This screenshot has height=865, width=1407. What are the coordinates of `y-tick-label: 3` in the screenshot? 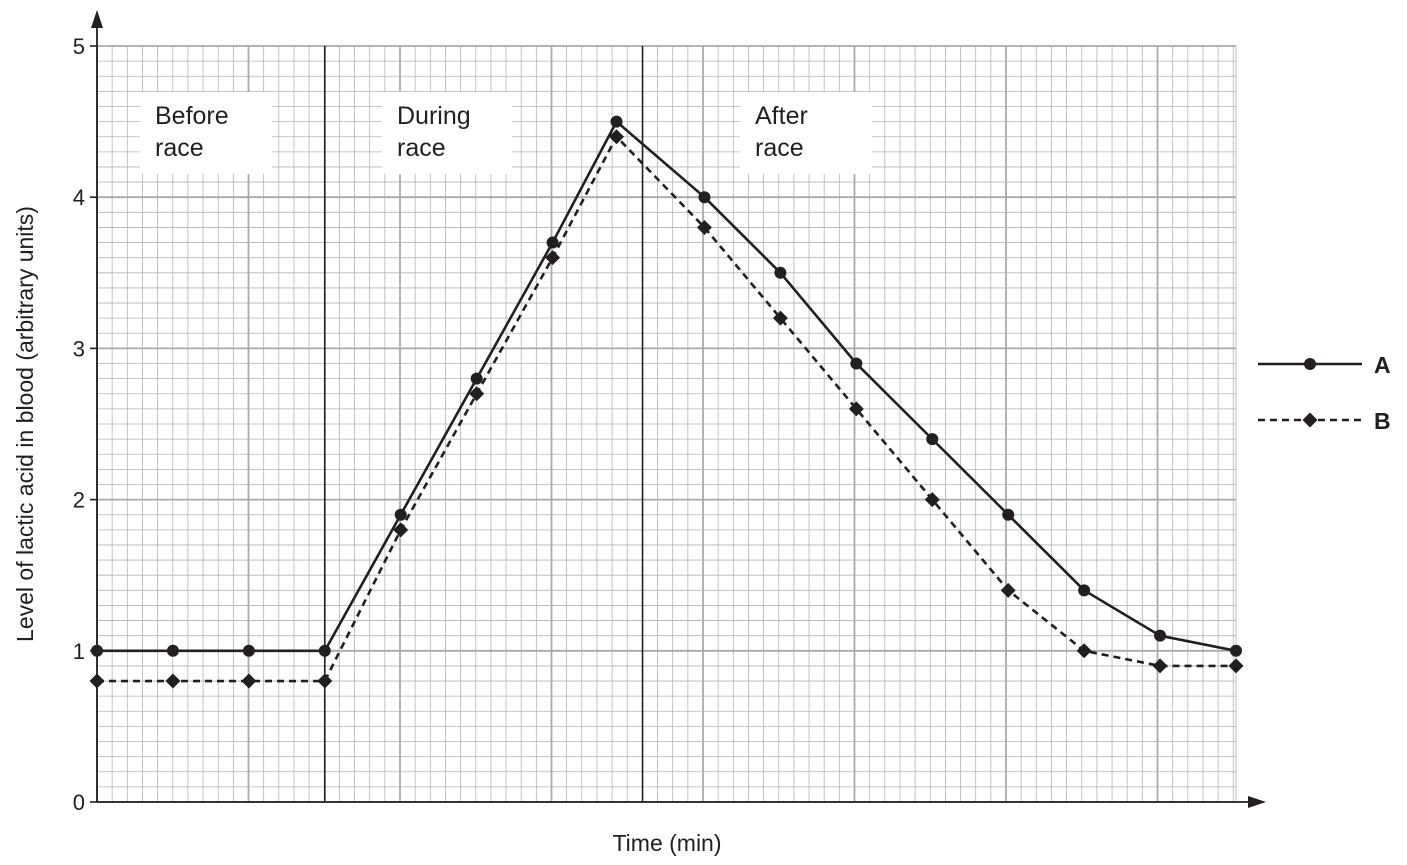 It's located at (79, 348).